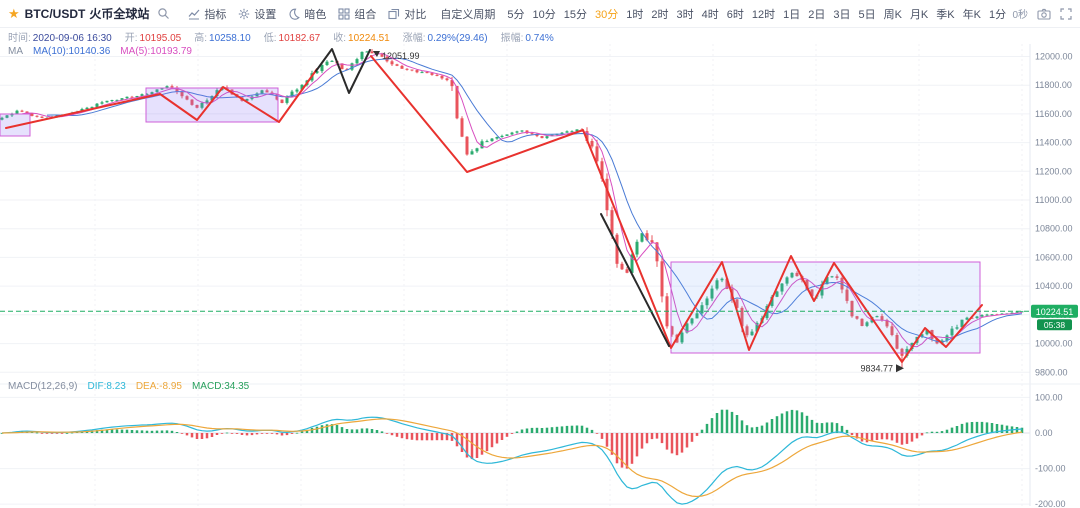 Image resolution: width=1080 pixels, height=508 pixels. I want to click on timeframe-15分: 15分, so click(575, 14).